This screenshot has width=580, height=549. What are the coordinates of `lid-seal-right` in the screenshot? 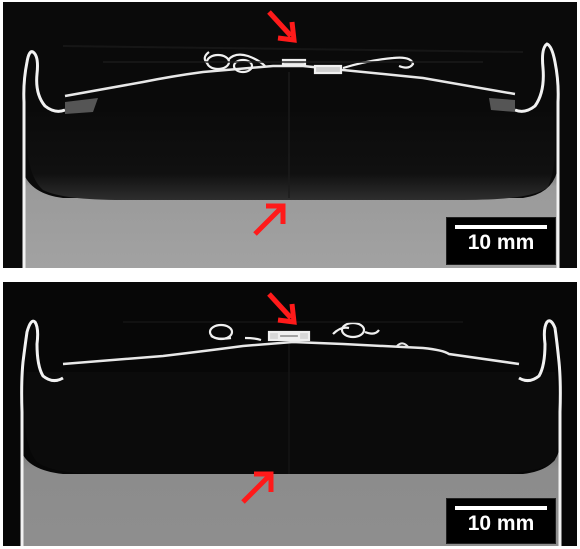 It's located at (502, 105).